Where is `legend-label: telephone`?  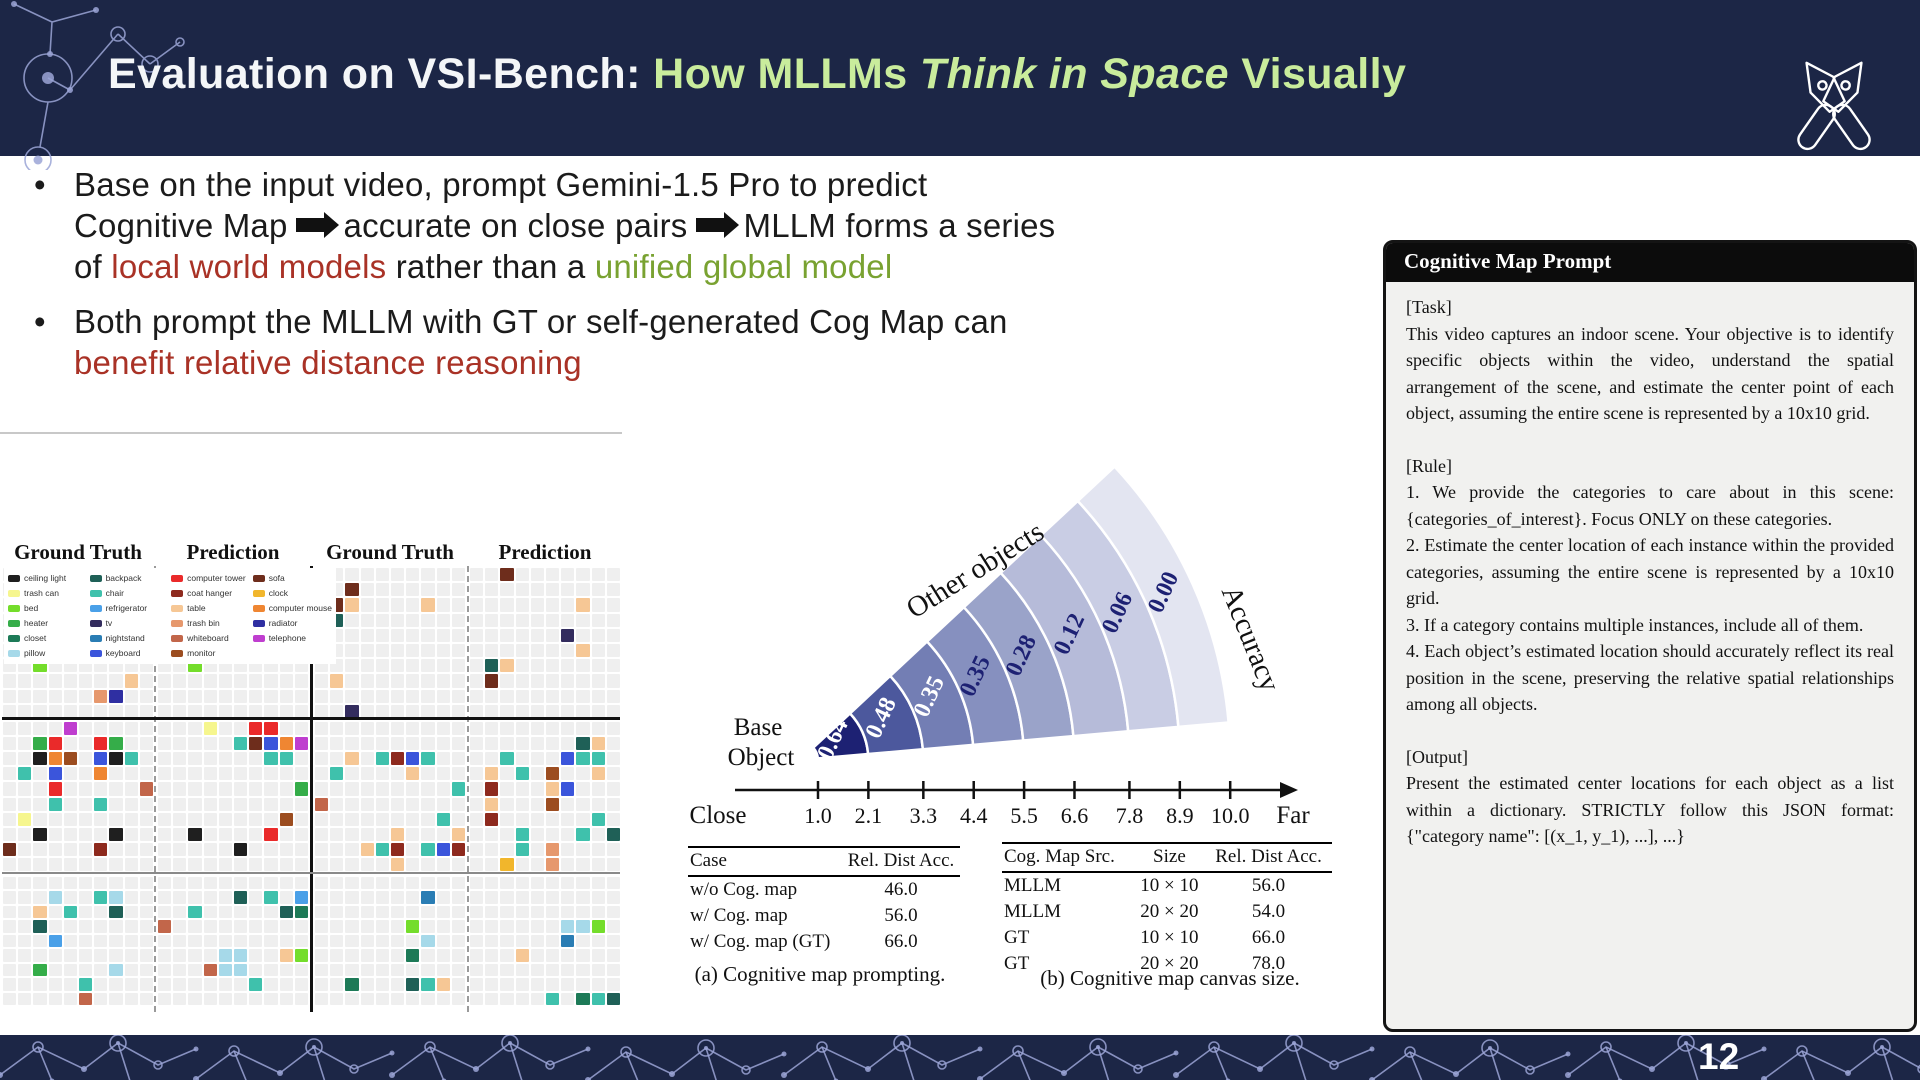 legend-label: telephone is located at coordinates (287, 638).